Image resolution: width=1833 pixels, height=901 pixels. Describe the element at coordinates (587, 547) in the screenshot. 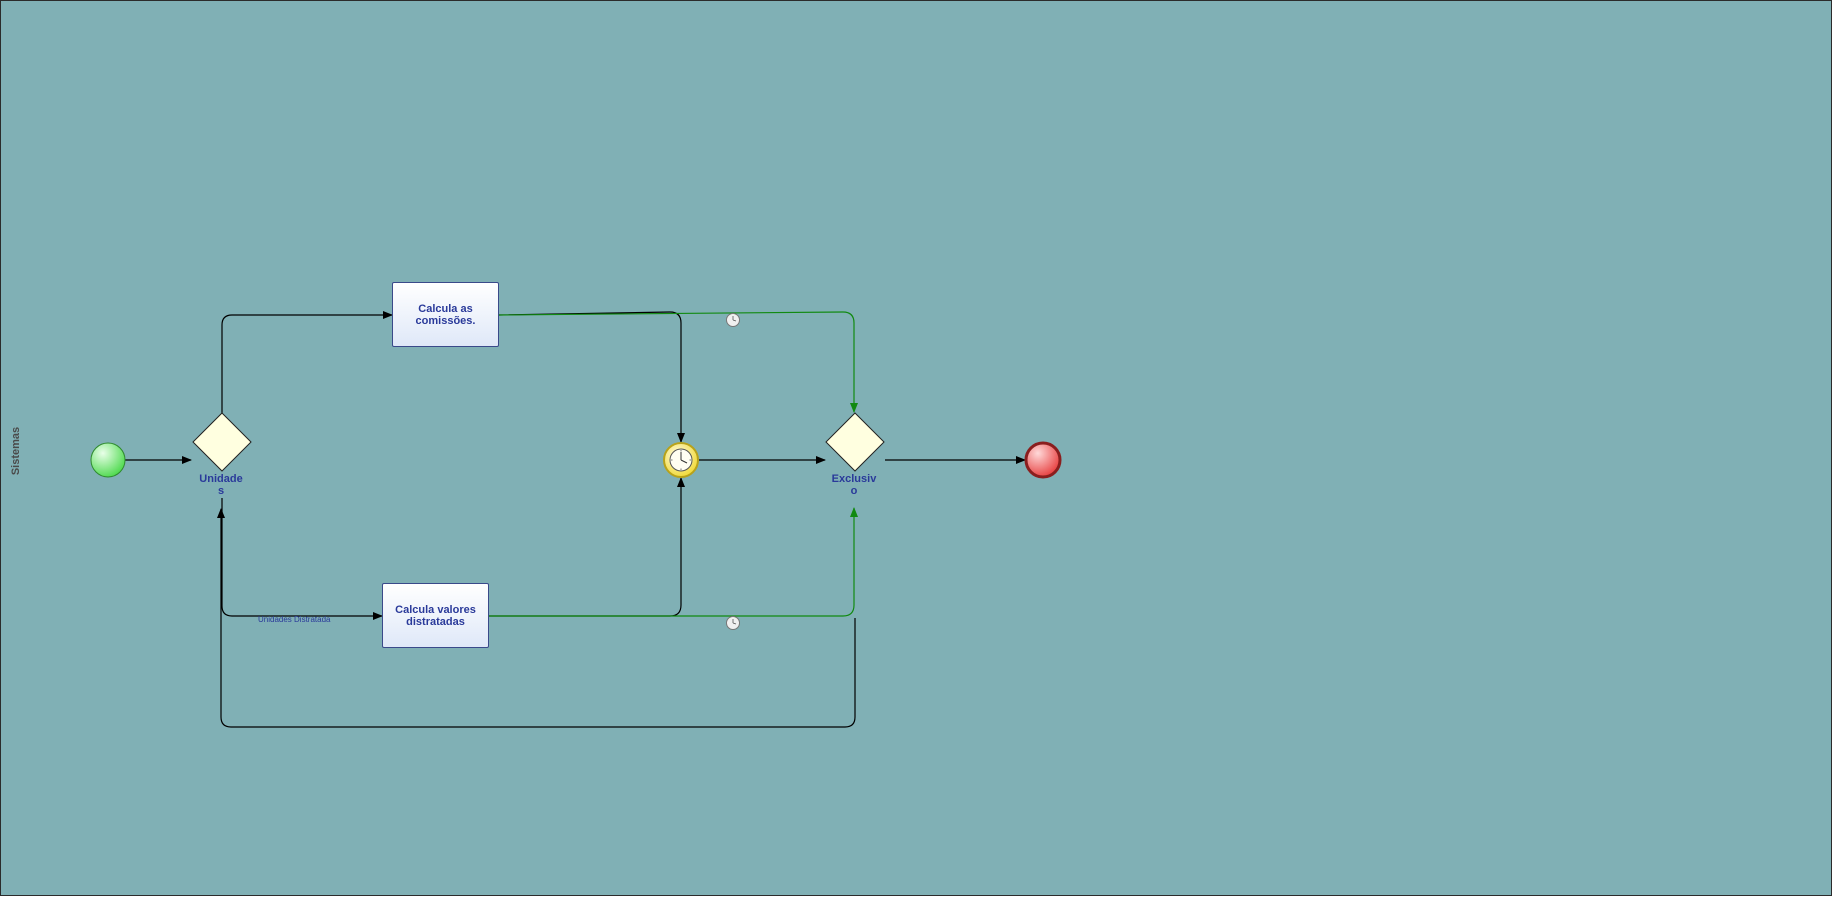

I see `flow-cancelled-to-timer` at that location.